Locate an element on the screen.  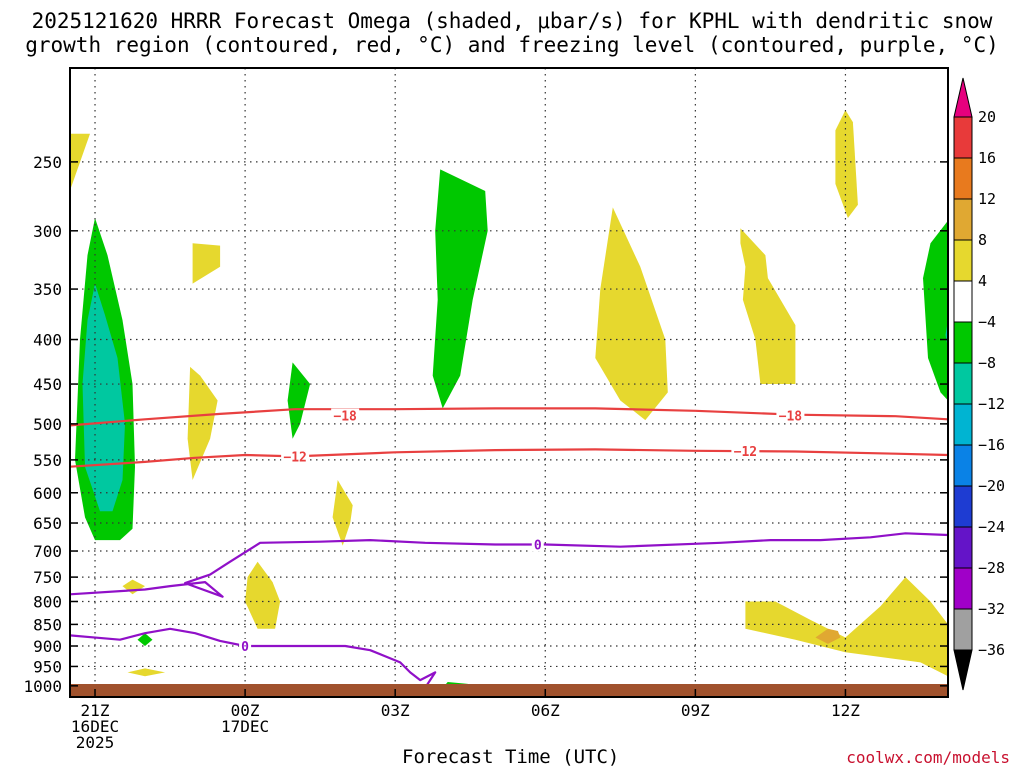
x-axis-label: Forecast Time (UTC) is located at coordinates (511, 757).